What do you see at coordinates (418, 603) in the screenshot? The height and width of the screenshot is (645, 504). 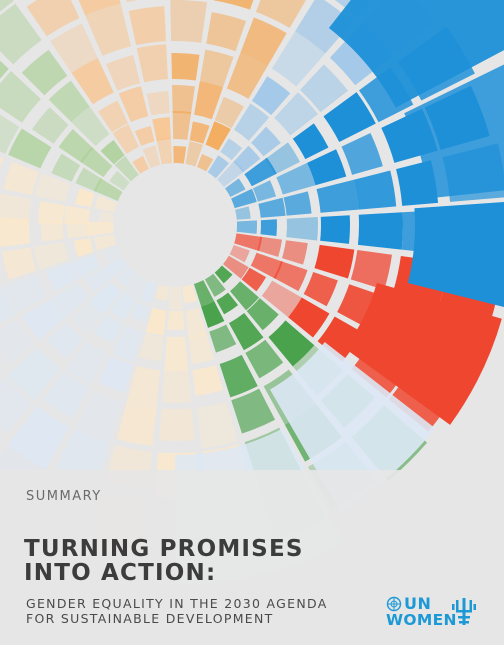 I see `logo-un-text: UN` at bounding box center [418, 603].